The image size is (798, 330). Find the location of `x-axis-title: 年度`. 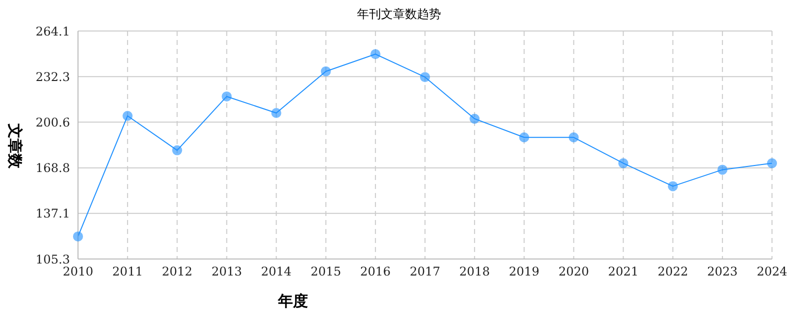

x-axis-title: 年度 is located at coordinates (293, 301).